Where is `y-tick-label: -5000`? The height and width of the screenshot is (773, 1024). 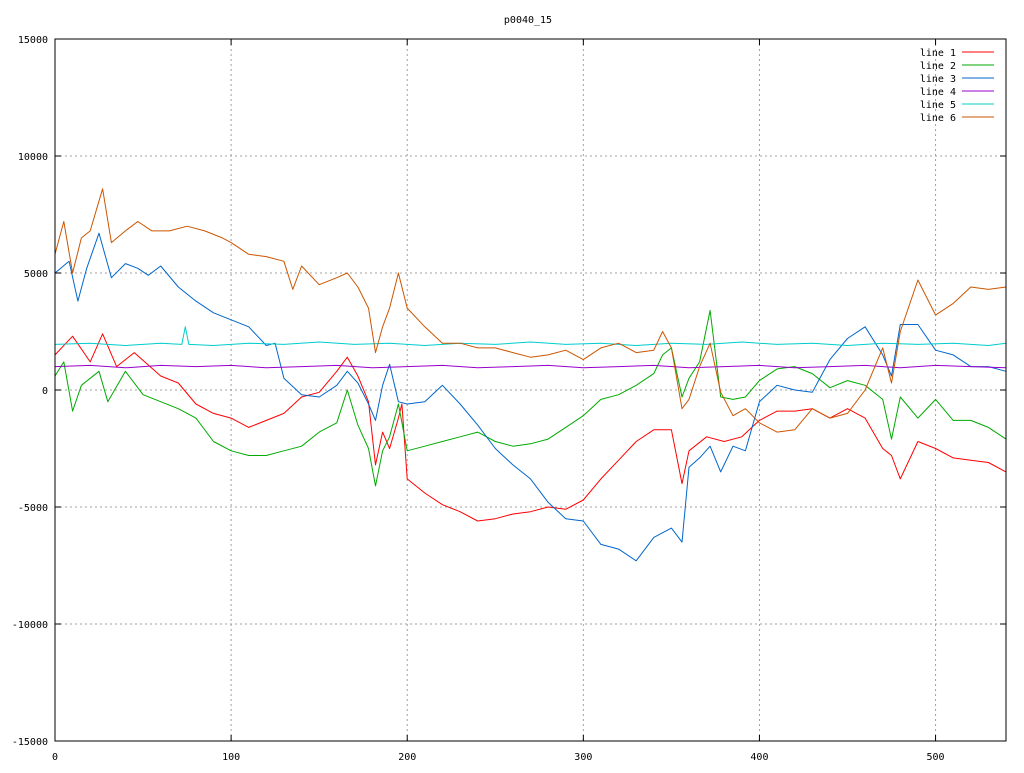
y-tick-label: -5000 is located at coordinates (33, 508).